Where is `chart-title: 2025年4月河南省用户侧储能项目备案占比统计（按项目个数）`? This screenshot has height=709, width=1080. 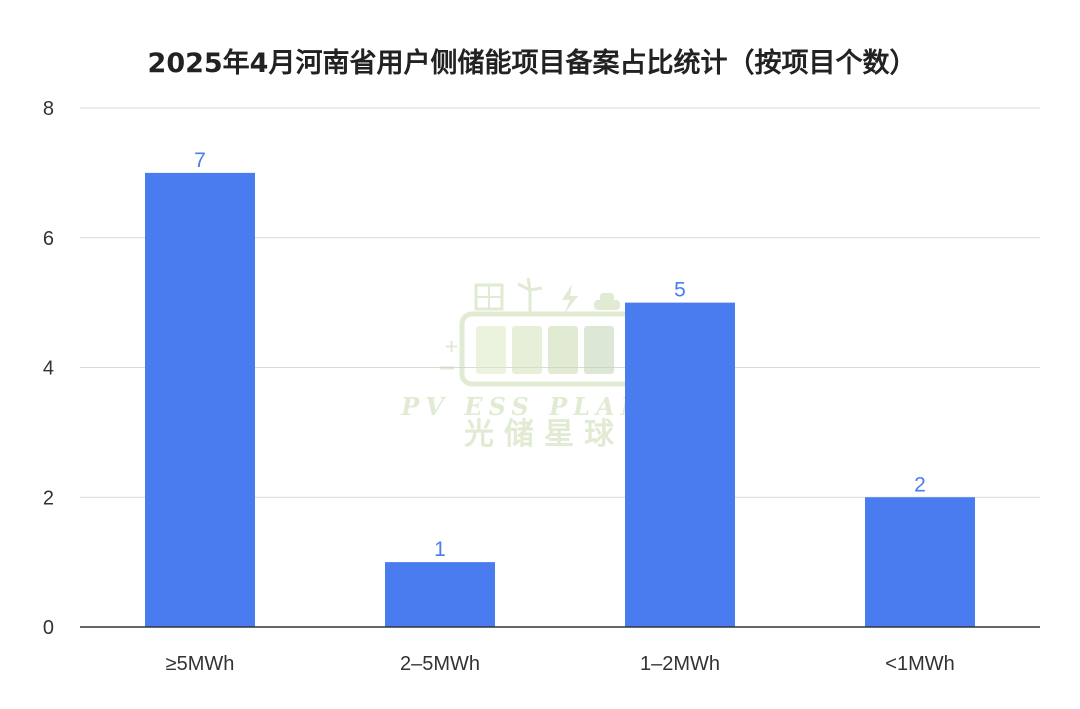 chart-title: 2025年4月河南省用户侧储能项目备案占比统计（按项目个数） is located at coordinates (532, 63).